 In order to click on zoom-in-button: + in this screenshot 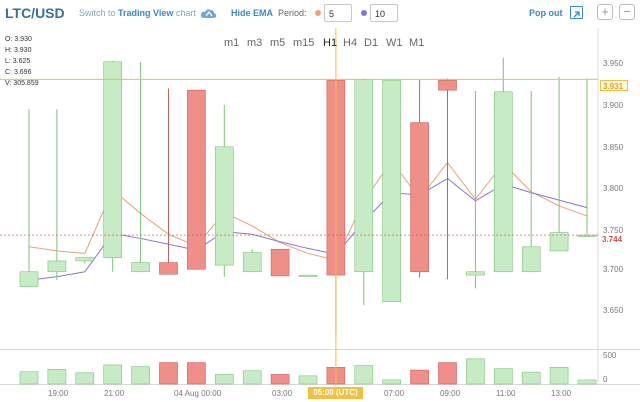, I will do `click(605, 12)`.